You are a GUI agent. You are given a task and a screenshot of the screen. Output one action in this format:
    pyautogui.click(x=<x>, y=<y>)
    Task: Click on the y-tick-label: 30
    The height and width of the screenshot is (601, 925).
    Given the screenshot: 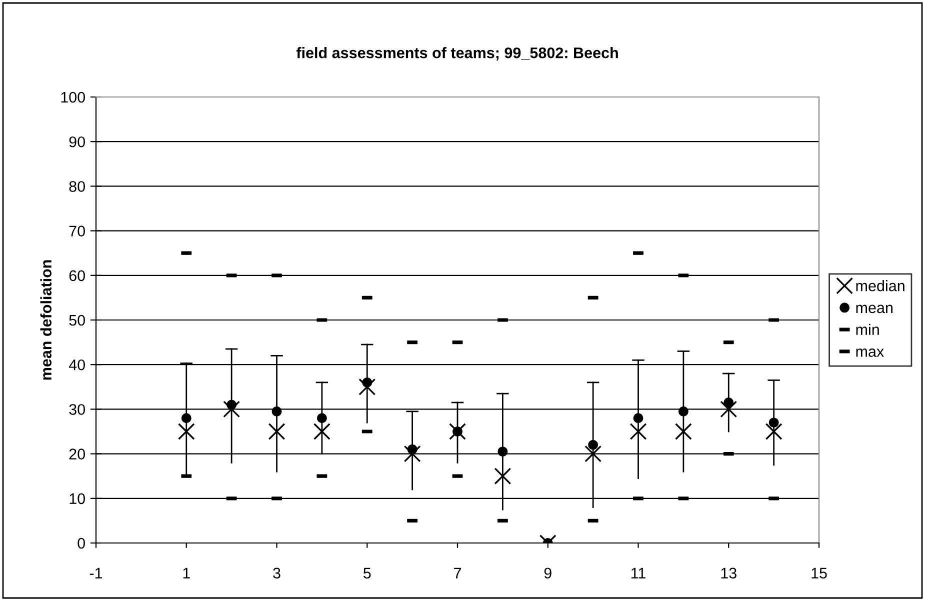 What is the action you would take?
    pyautogui.click(x=77, y=409)
    